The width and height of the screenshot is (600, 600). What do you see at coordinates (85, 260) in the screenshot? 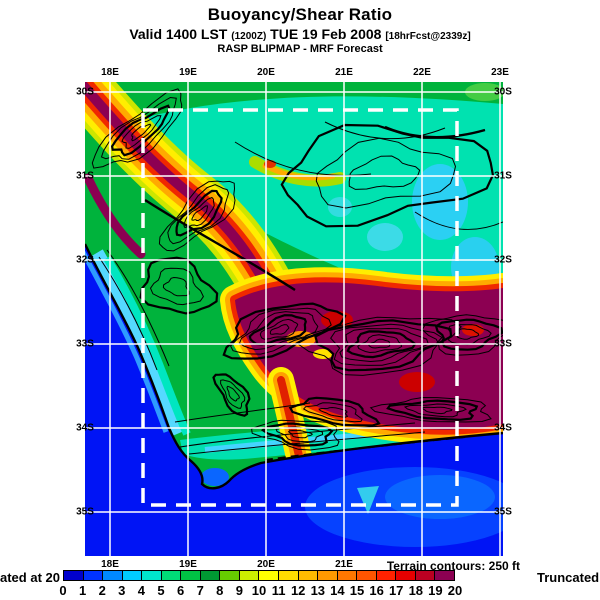
I see `left-tick-32S: 32S` at bounding box center [85, 260].